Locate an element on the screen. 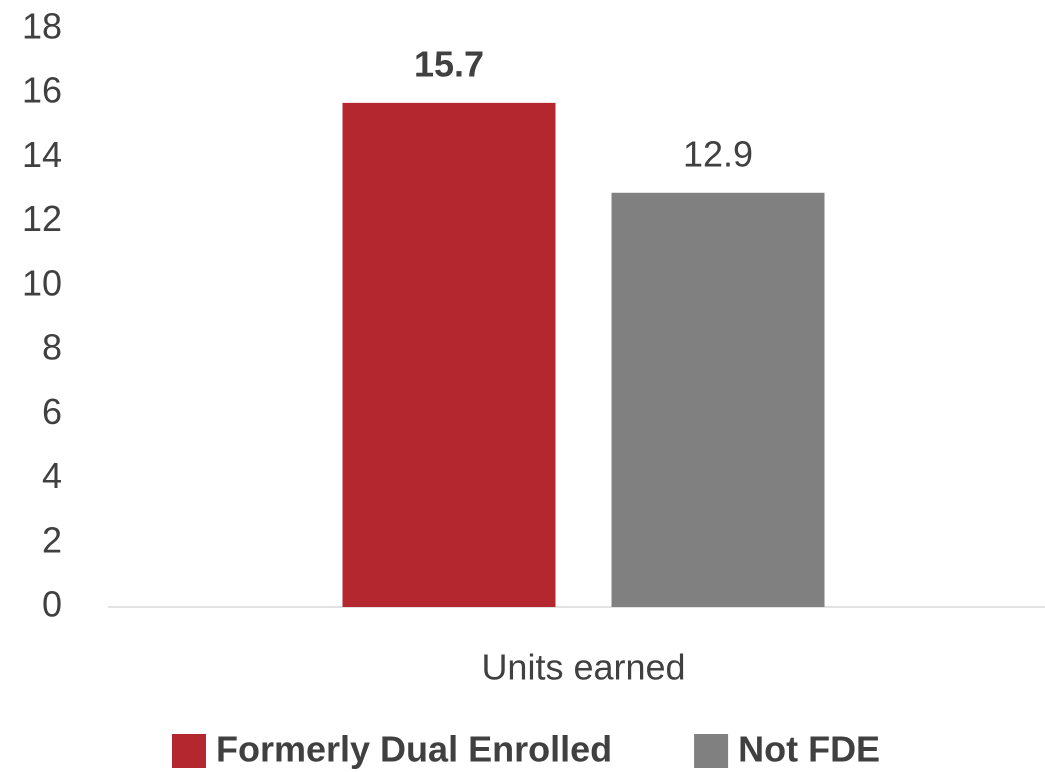 The image size is (1045, 772). y-tick-label: 8 is located at coordinates (52, 347).